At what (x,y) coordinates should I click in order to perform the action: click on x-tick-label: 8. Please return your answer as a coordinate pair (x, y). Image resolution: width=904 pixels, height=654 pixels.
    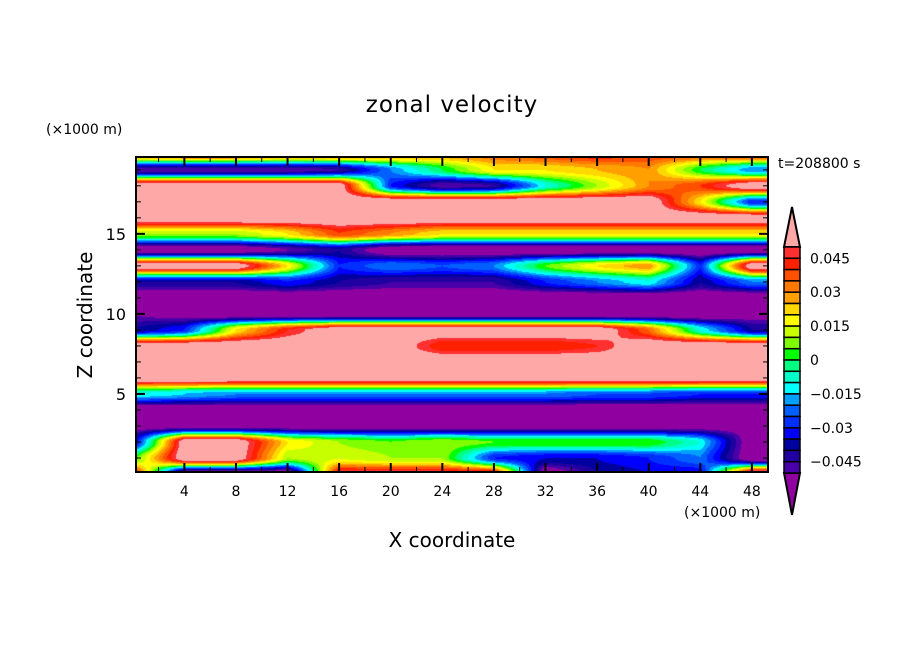
    Looking at the image, I should click on (235, 492).